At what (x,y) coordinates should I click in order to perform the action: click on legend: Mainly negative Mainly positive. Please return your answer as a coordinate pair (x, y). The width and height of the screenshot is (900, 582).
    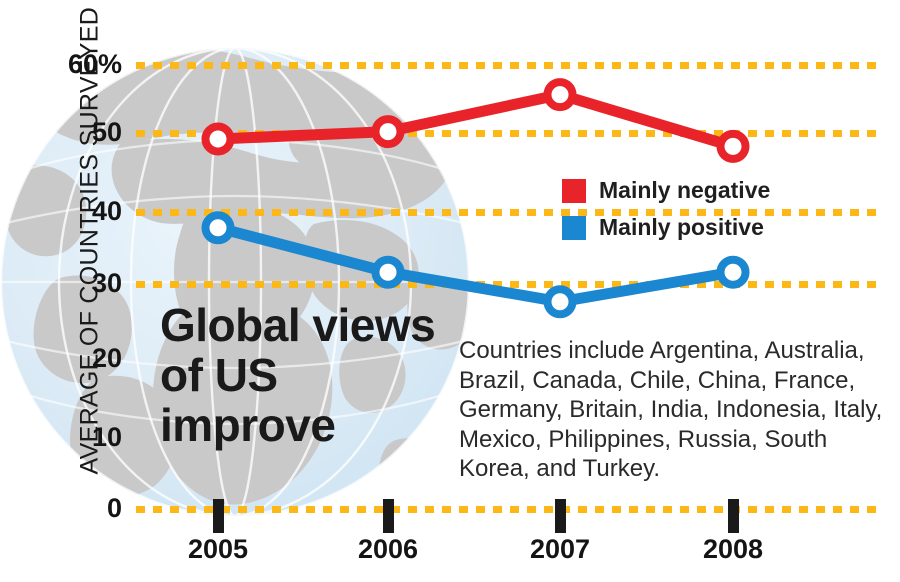
    Looking at the image, I should click on (666, 209).